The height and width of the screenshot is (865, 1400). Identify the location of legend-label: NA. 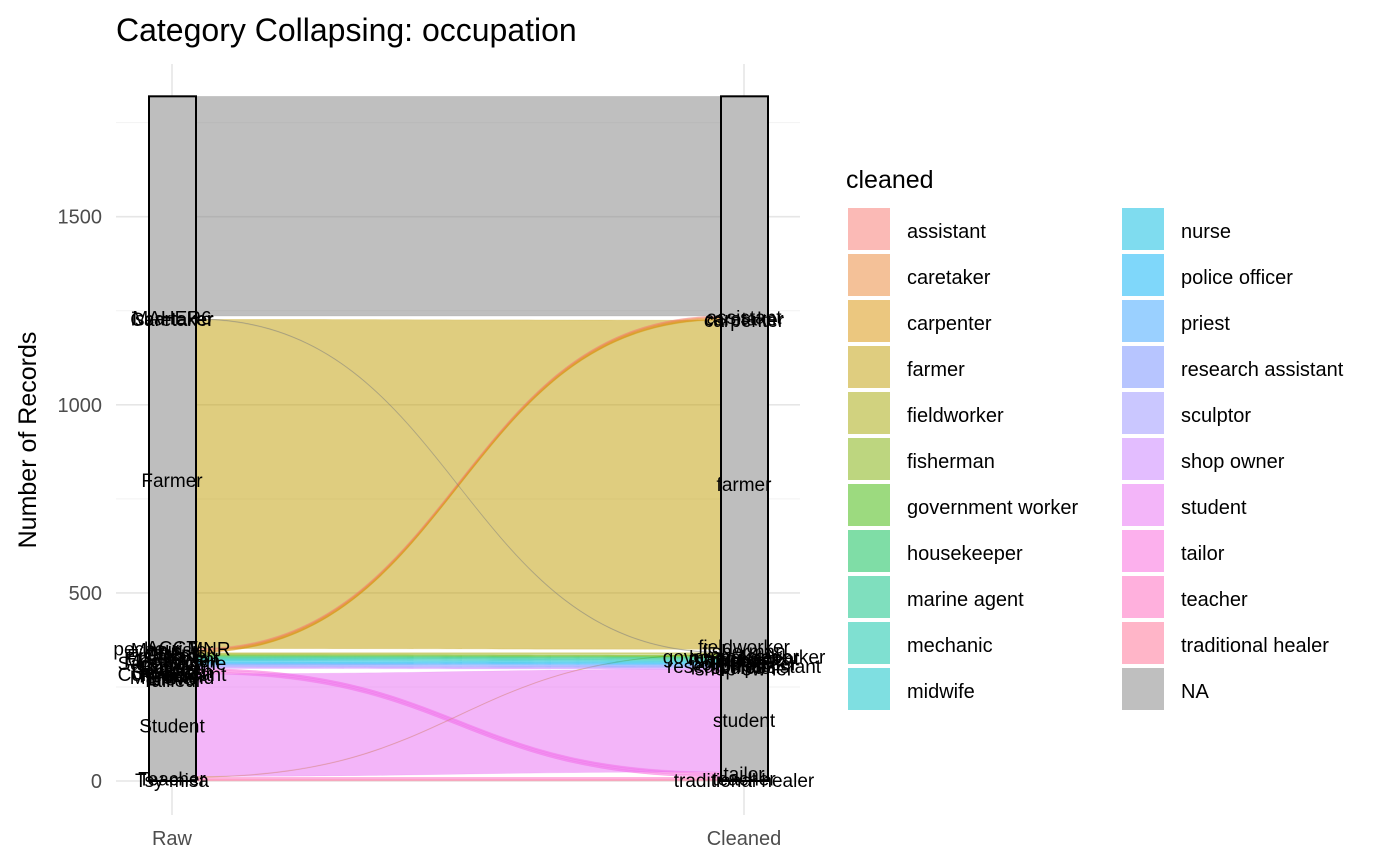
(1195, 692).